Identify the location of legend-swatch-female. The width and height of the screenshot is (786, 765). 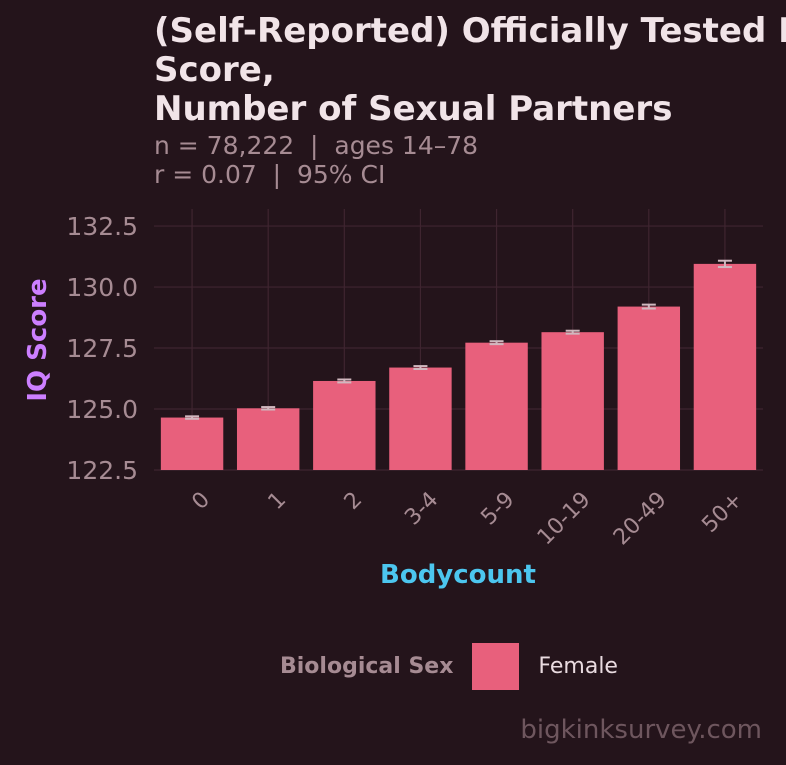
(496, 666).